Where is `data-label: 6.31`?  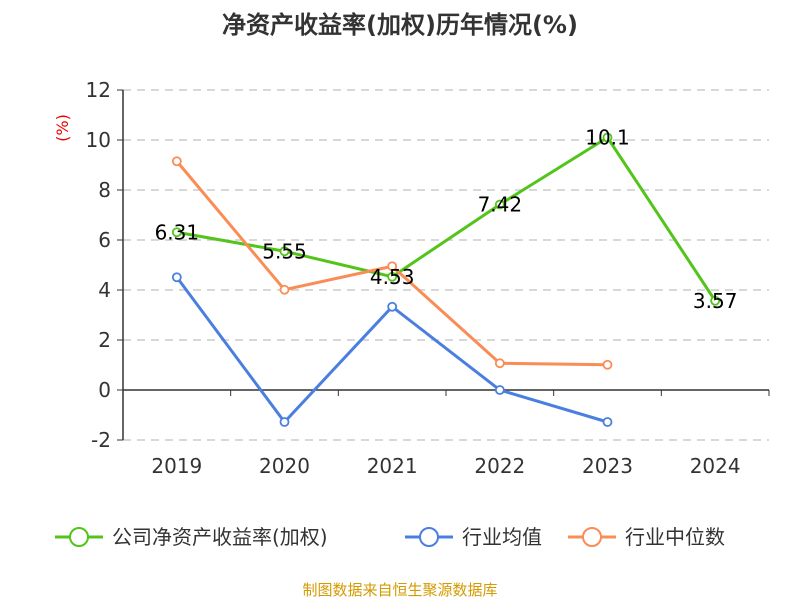
data-label: 6.31 is located at coordinates (177, 232).